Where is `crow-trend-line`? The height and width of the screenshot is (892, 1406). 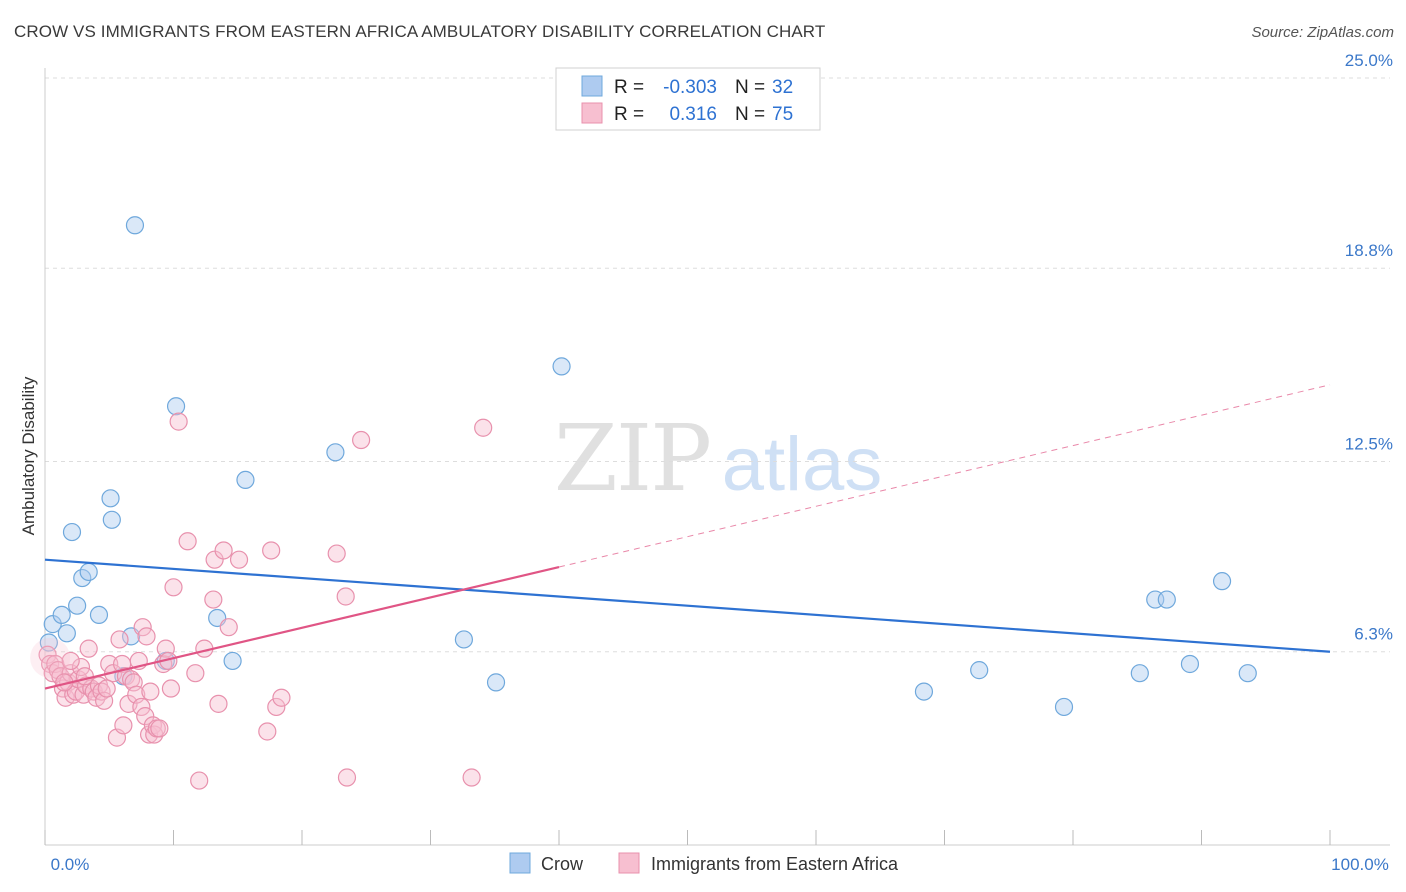
crow-trend-line is located at coordinates (687, 605).